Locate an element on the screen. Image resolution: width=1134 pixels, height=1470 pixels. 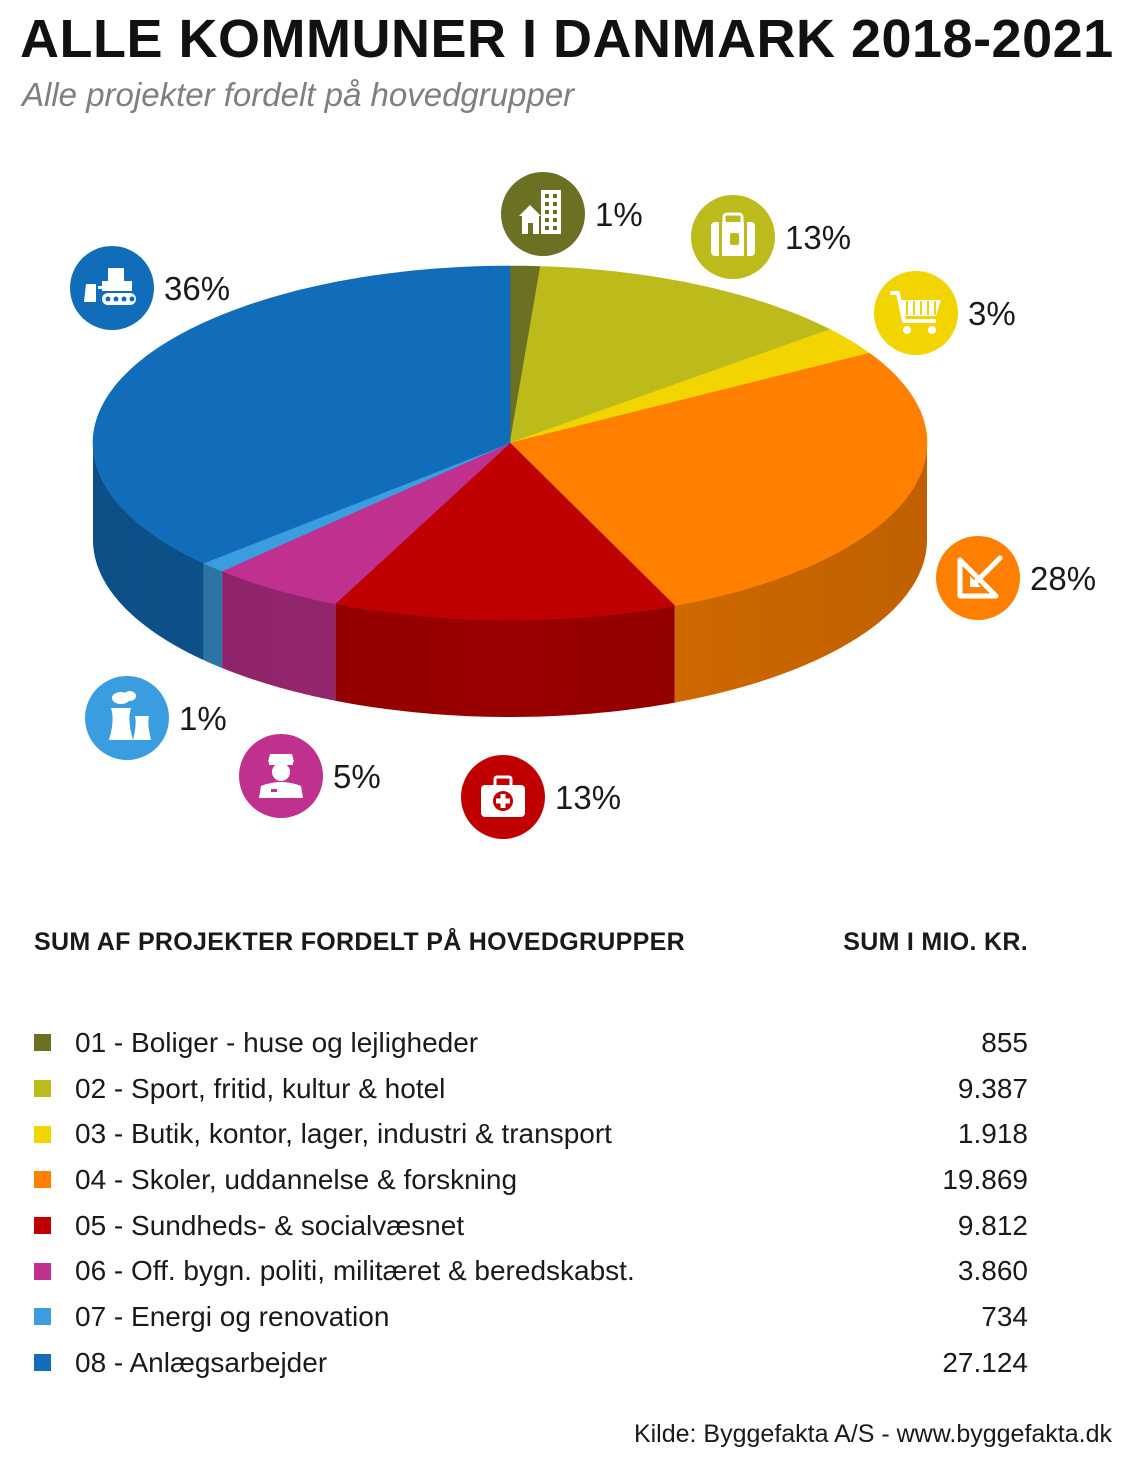
legend-label: 04 - Skoler, uddannelse & forskning is located at coordinates (296, 1179).